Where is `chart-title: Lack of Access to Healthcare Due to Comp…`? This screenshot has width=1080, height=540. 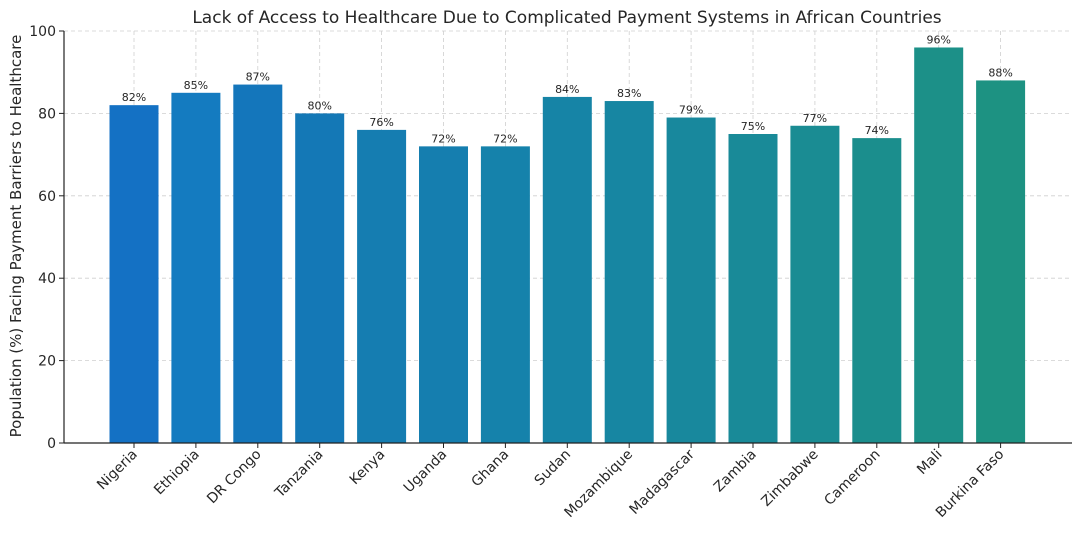 chart-title: Lack of Access to Healthcare Due to Comp… is located at coordinates (566, 18).